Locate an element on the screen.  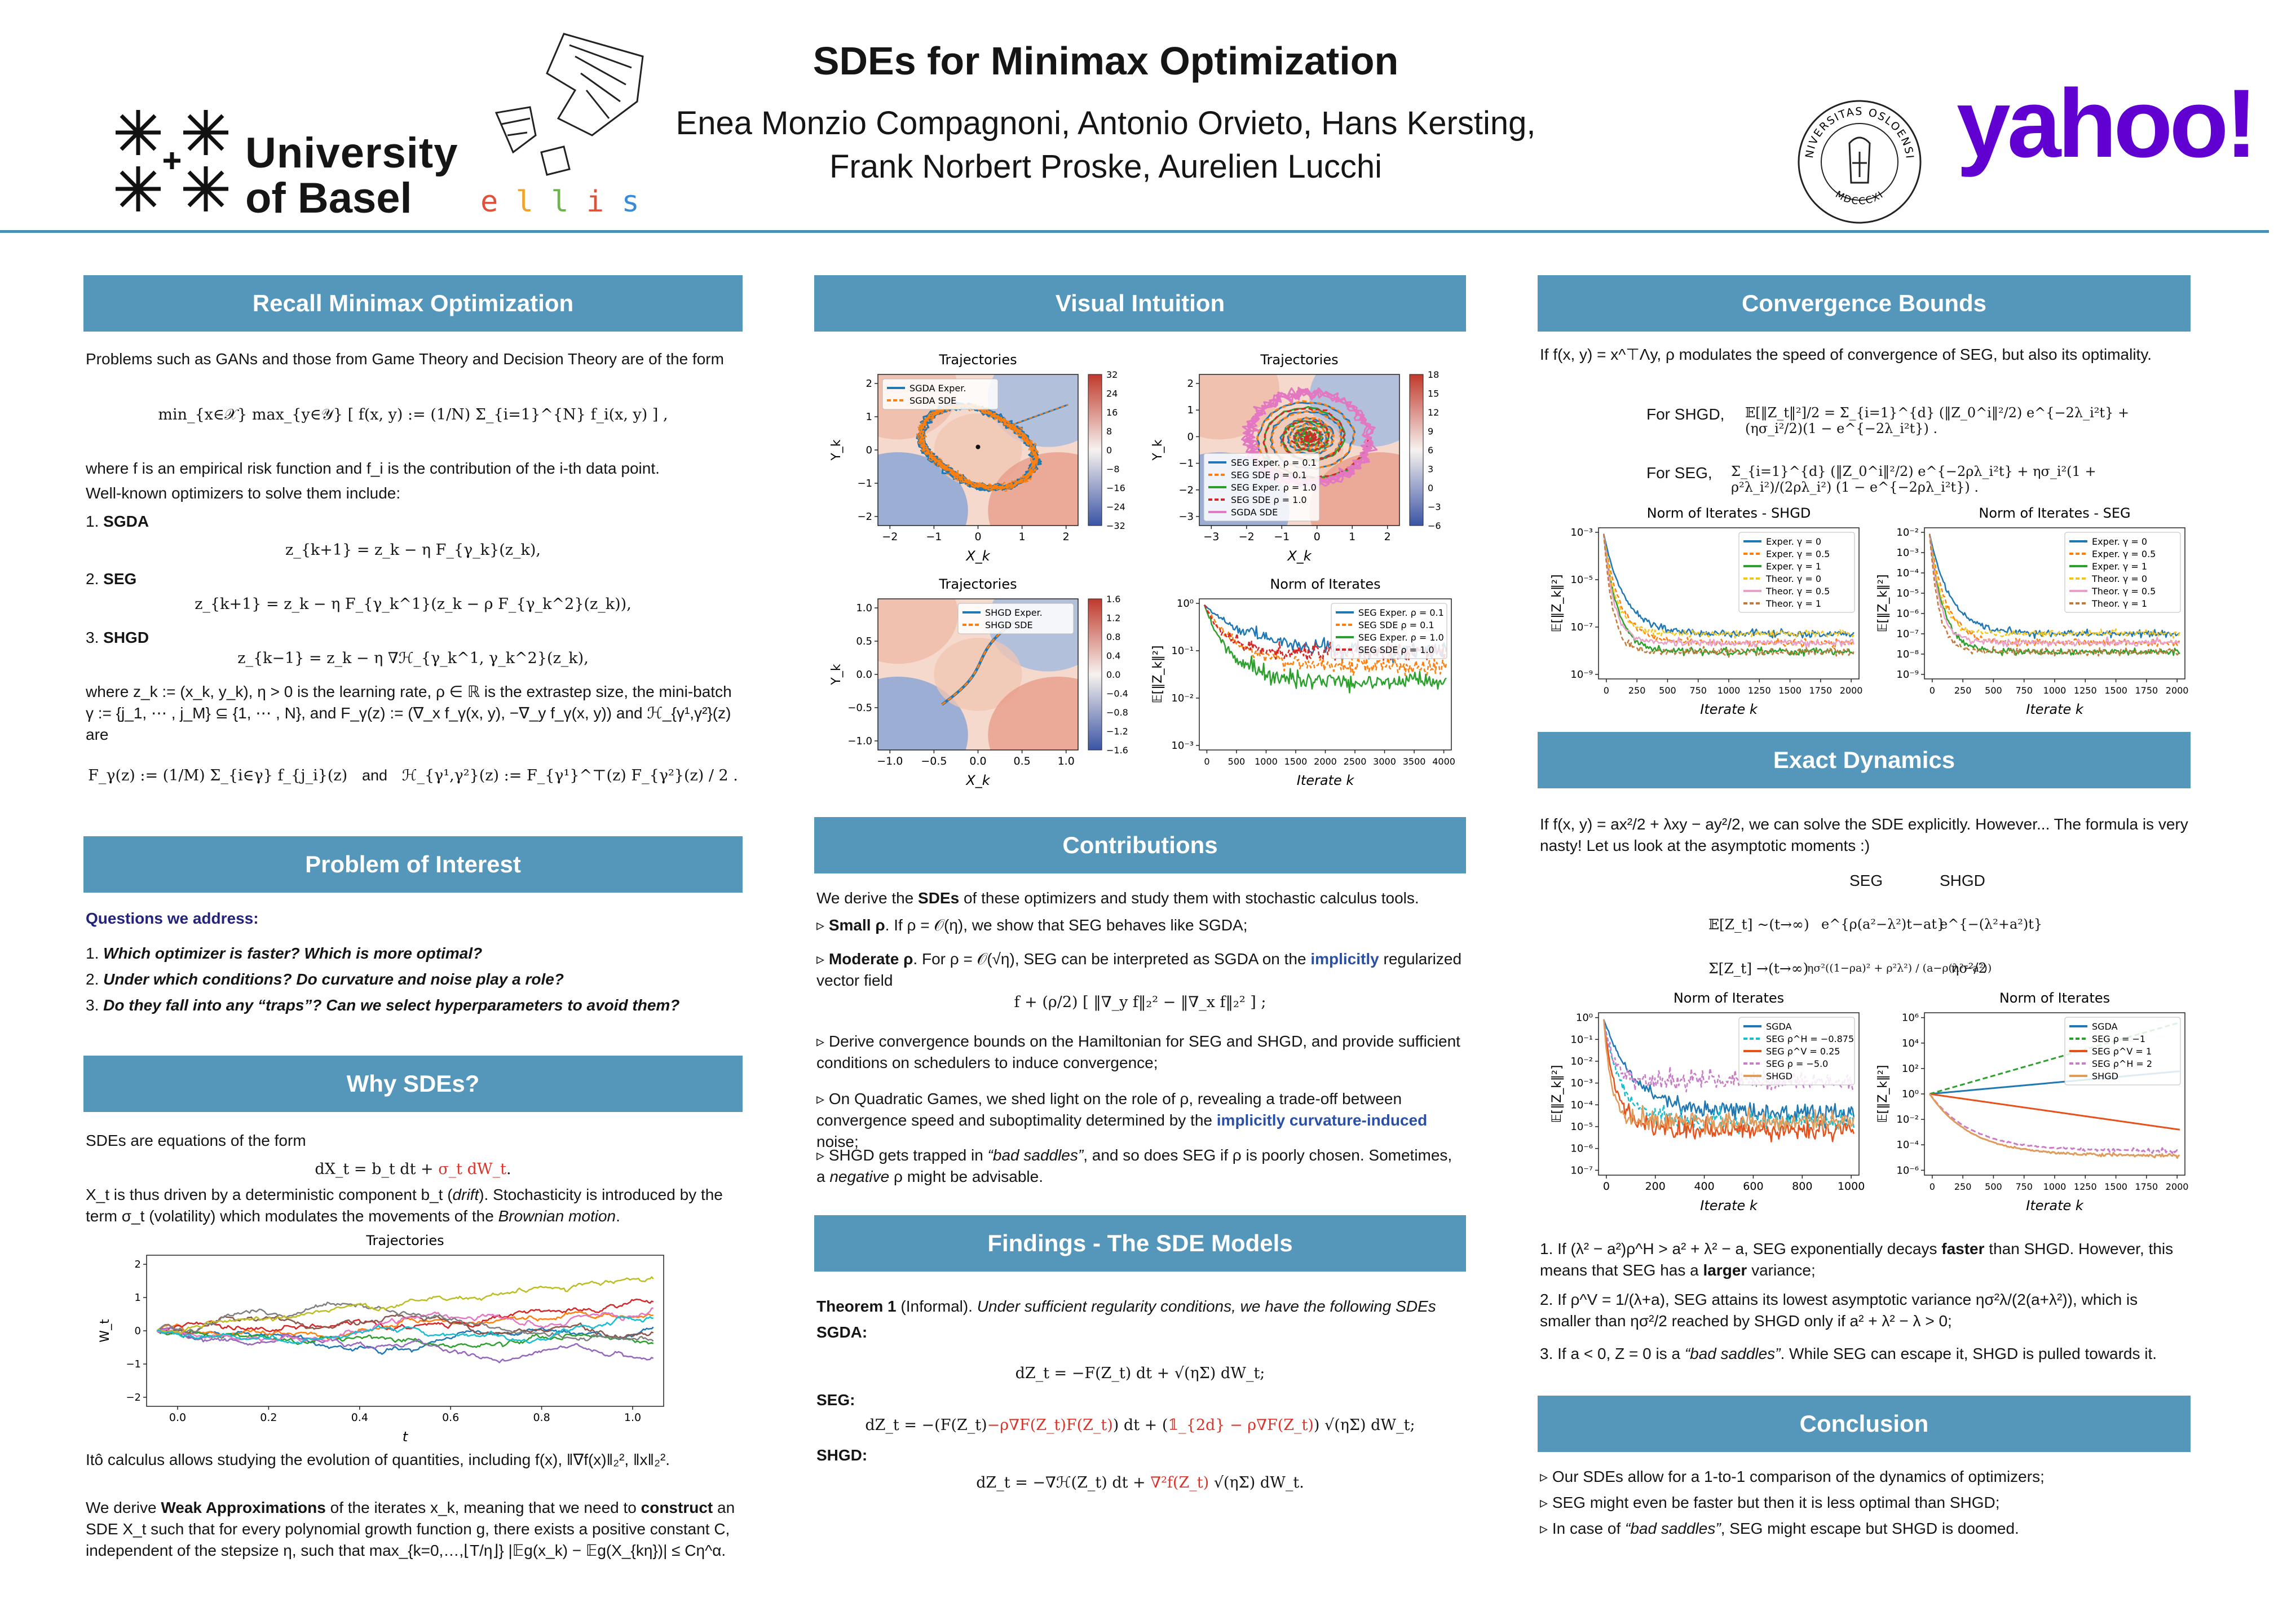
y-tick-label: 10⁻⁸ is located at coordinates (1907, 654).